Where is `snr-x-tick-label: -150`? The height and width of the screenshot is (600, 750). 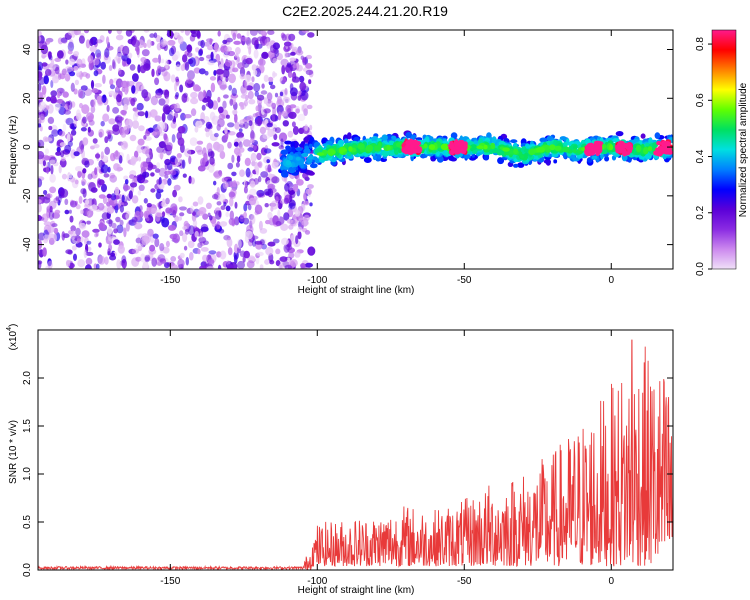 snr-x-tick-label: -150 is located at coordinates (170, 581).